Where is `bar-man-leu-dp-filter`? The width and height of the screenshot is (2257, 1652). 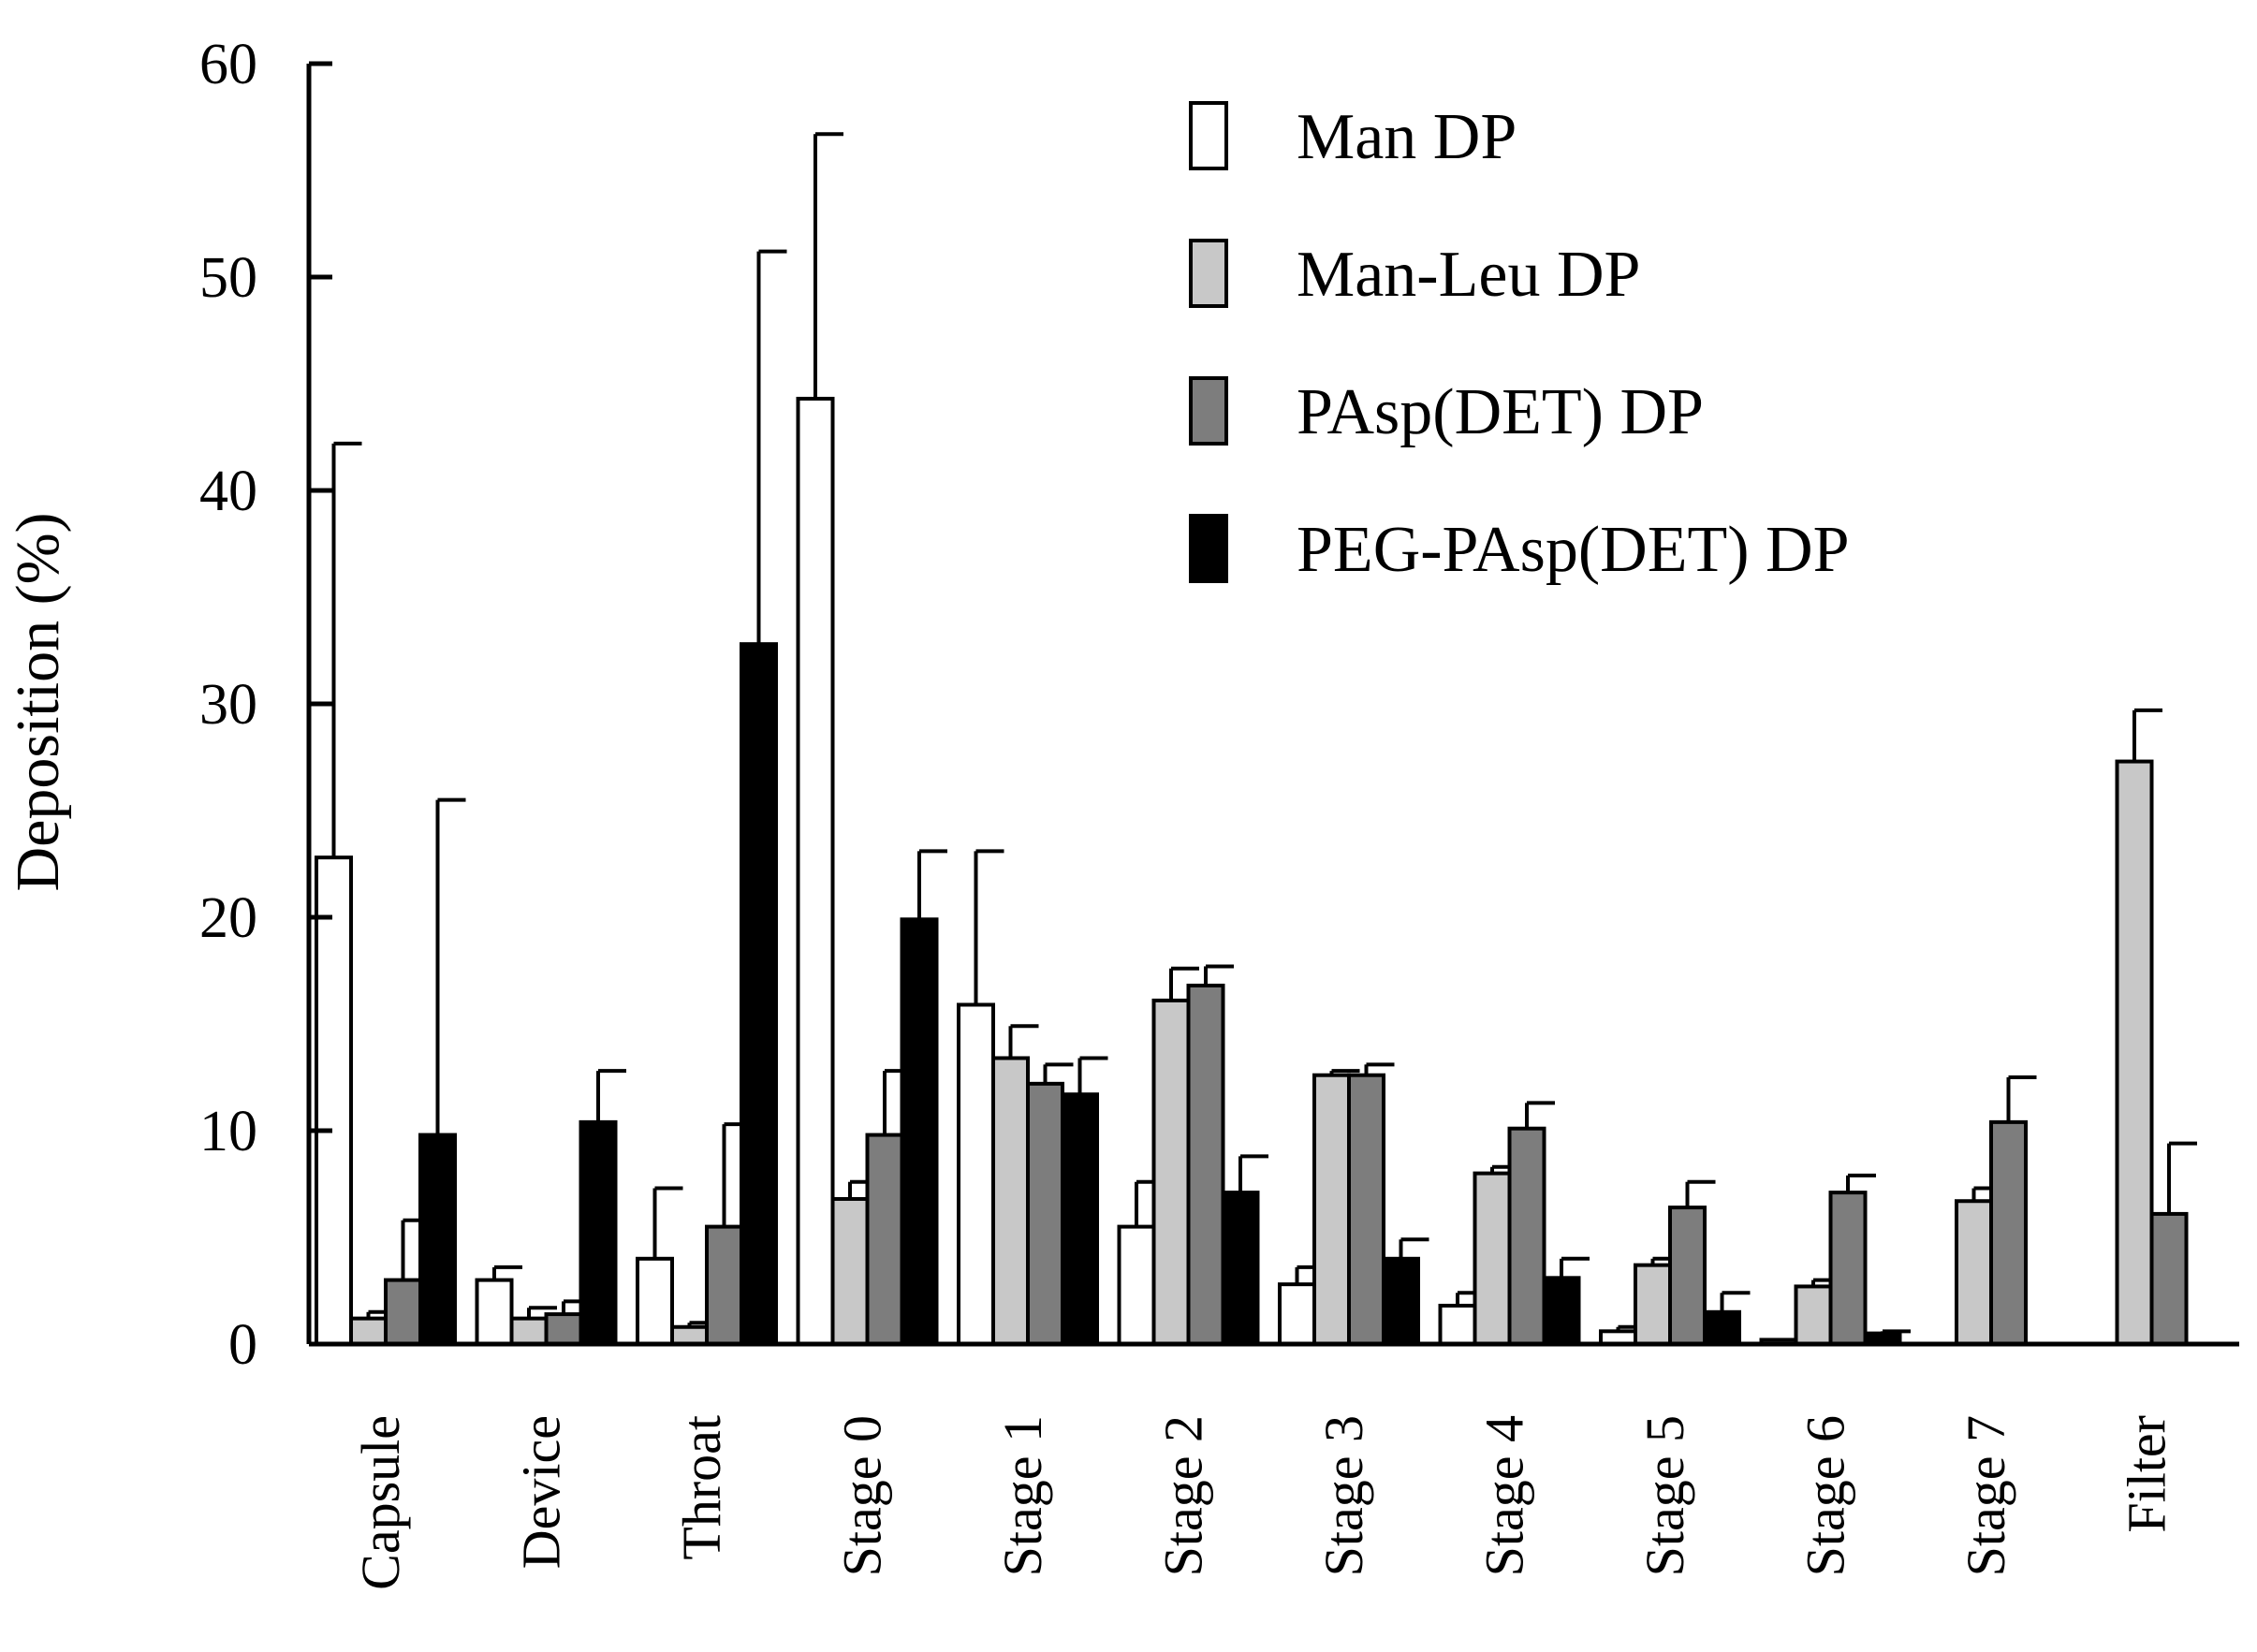 bar-man-leu-dp-filter is located at coordinates (2134, 1052).